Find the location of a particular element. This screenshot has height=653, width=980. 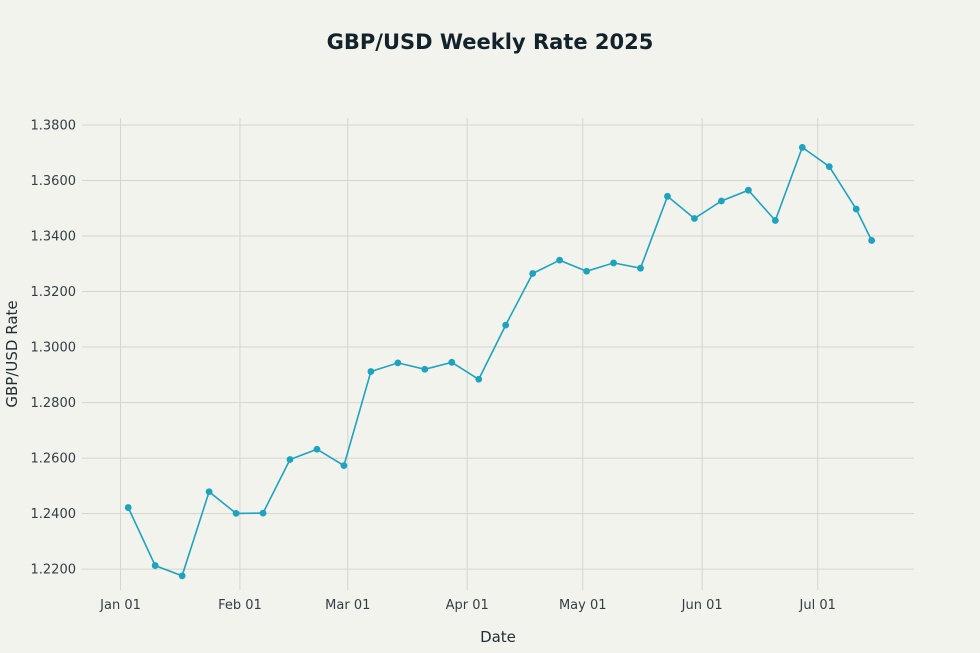

x-axis-title: Date is located at coordinates (498, 637).